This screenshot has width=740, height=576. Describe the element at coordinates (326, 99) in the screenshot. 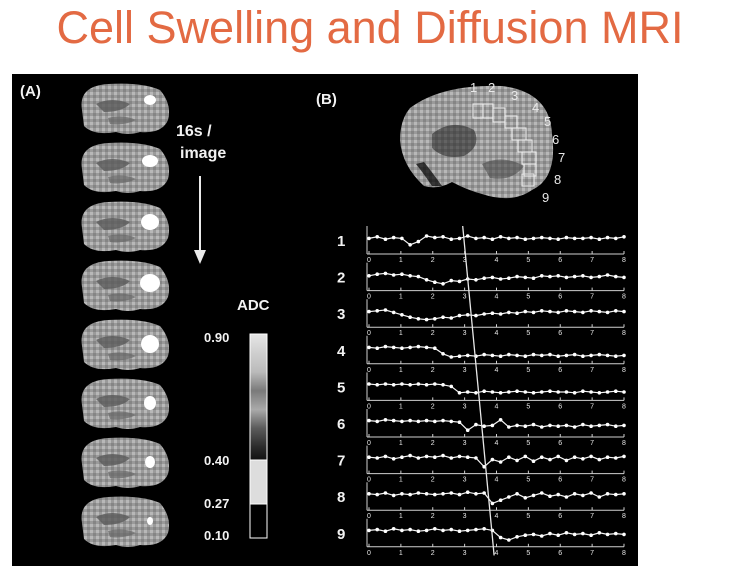

I see `panel-b-label: (B)` at that location.